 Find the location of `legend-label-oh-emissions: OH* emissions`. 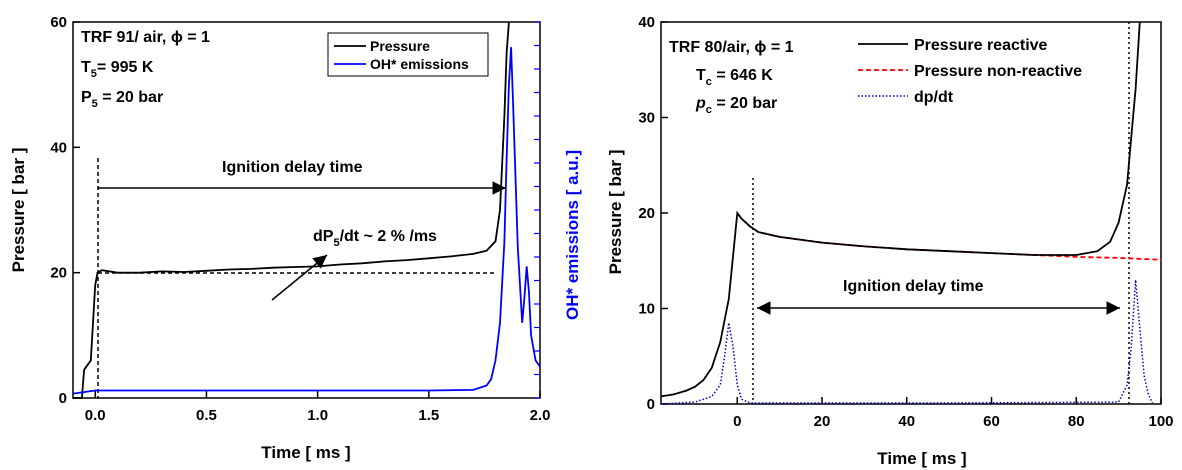

legend-label-oh-emissions: OH* emissions is located at coordinates (419, 64).